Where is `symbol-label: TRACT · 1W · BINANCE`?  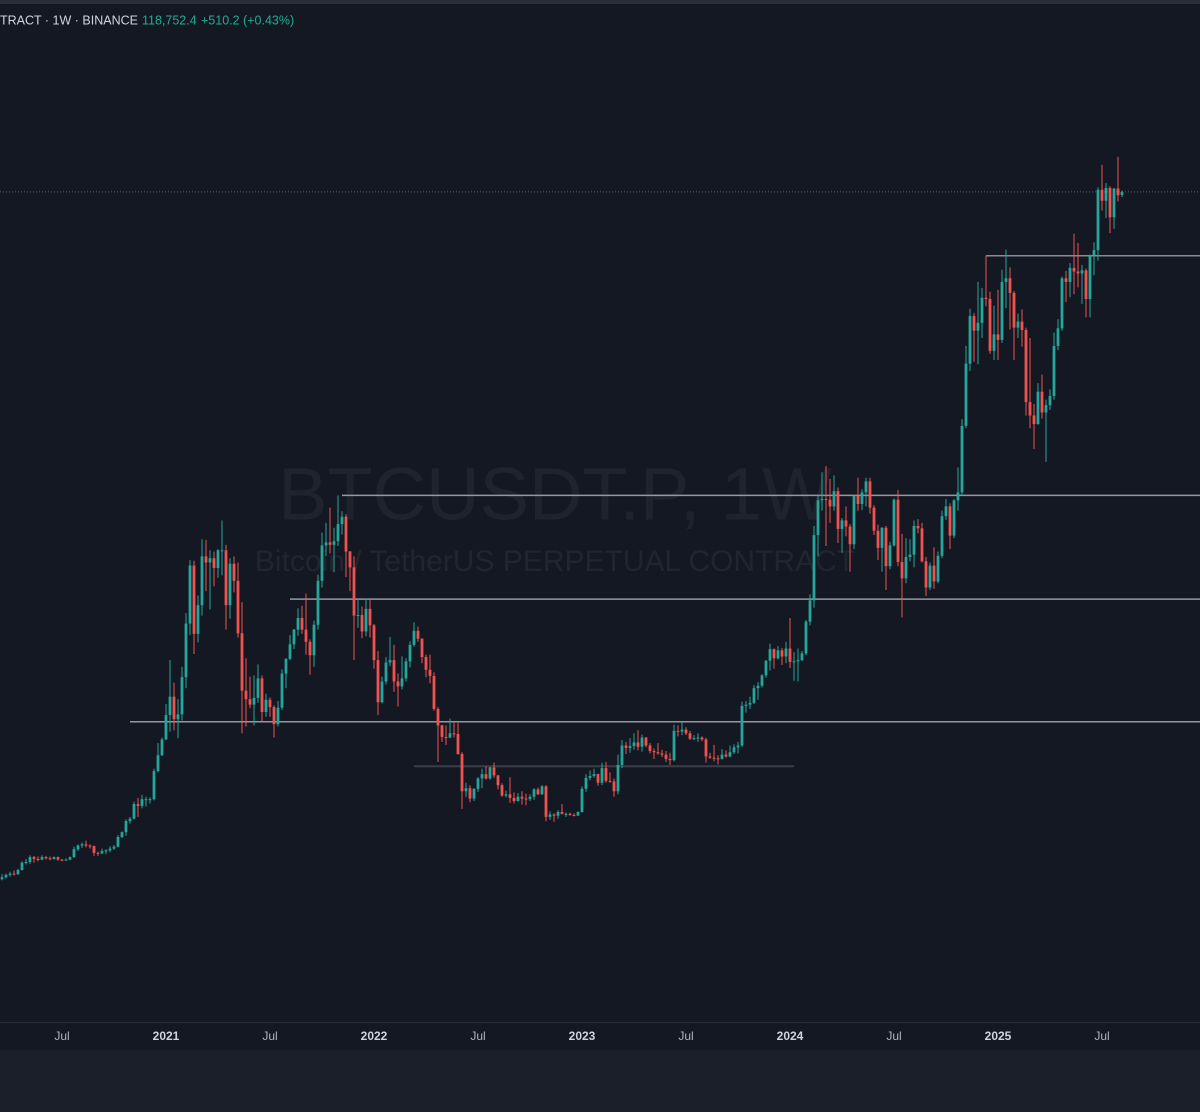 symbol-label: TRACT · 1W · BINANCE is located at coordinates (69, 20).